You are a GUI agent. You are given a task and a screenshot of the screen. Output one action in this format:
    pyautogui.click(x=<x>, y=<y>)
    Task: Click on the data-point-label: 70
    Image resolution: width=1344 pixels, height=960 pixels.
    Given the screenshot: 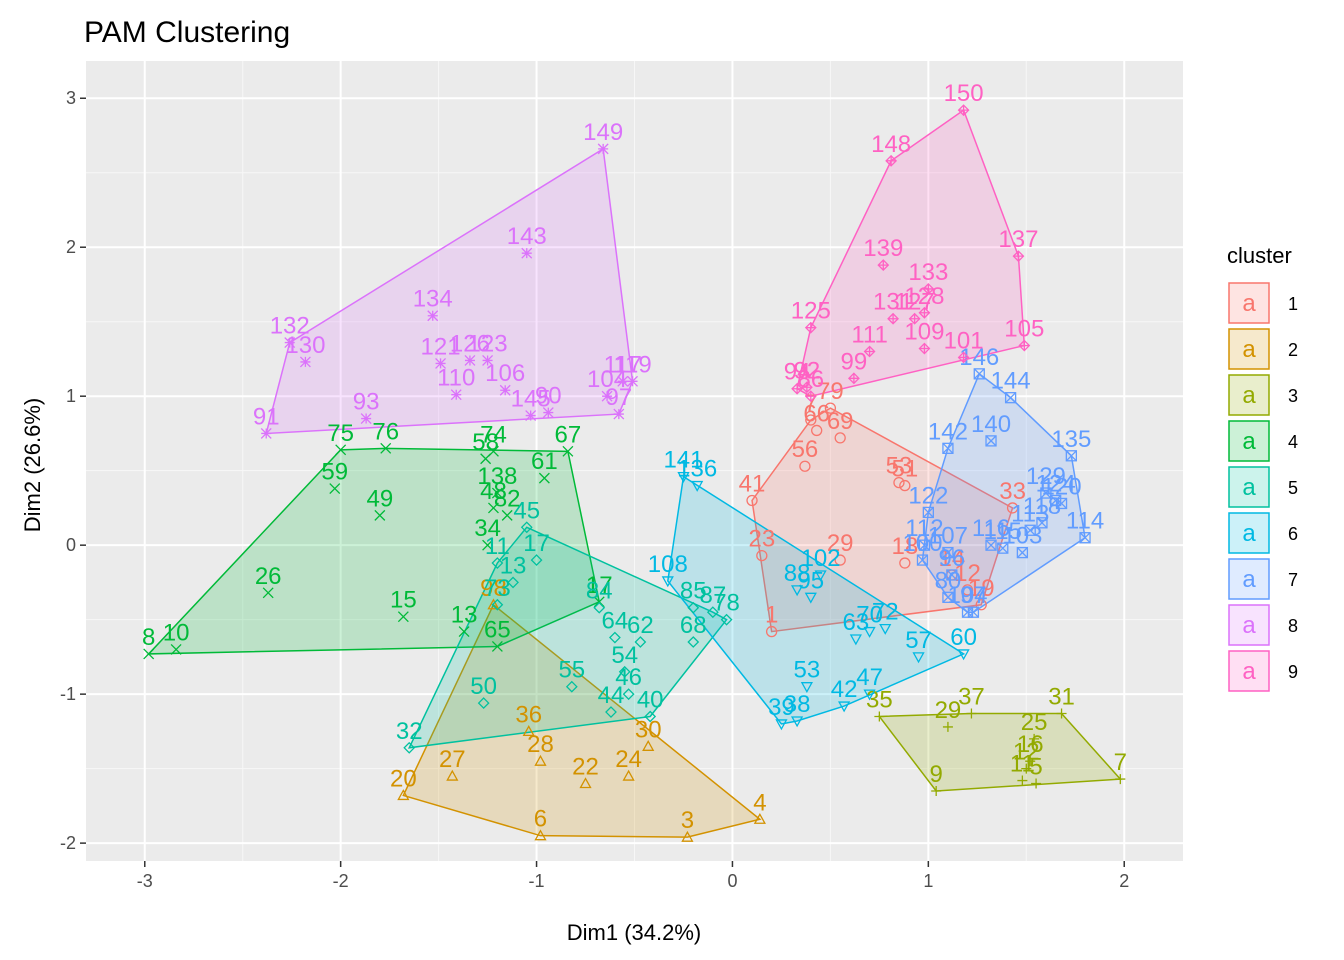 What is the action you would take?
    pyautogui.click(x=869, y=615)
    